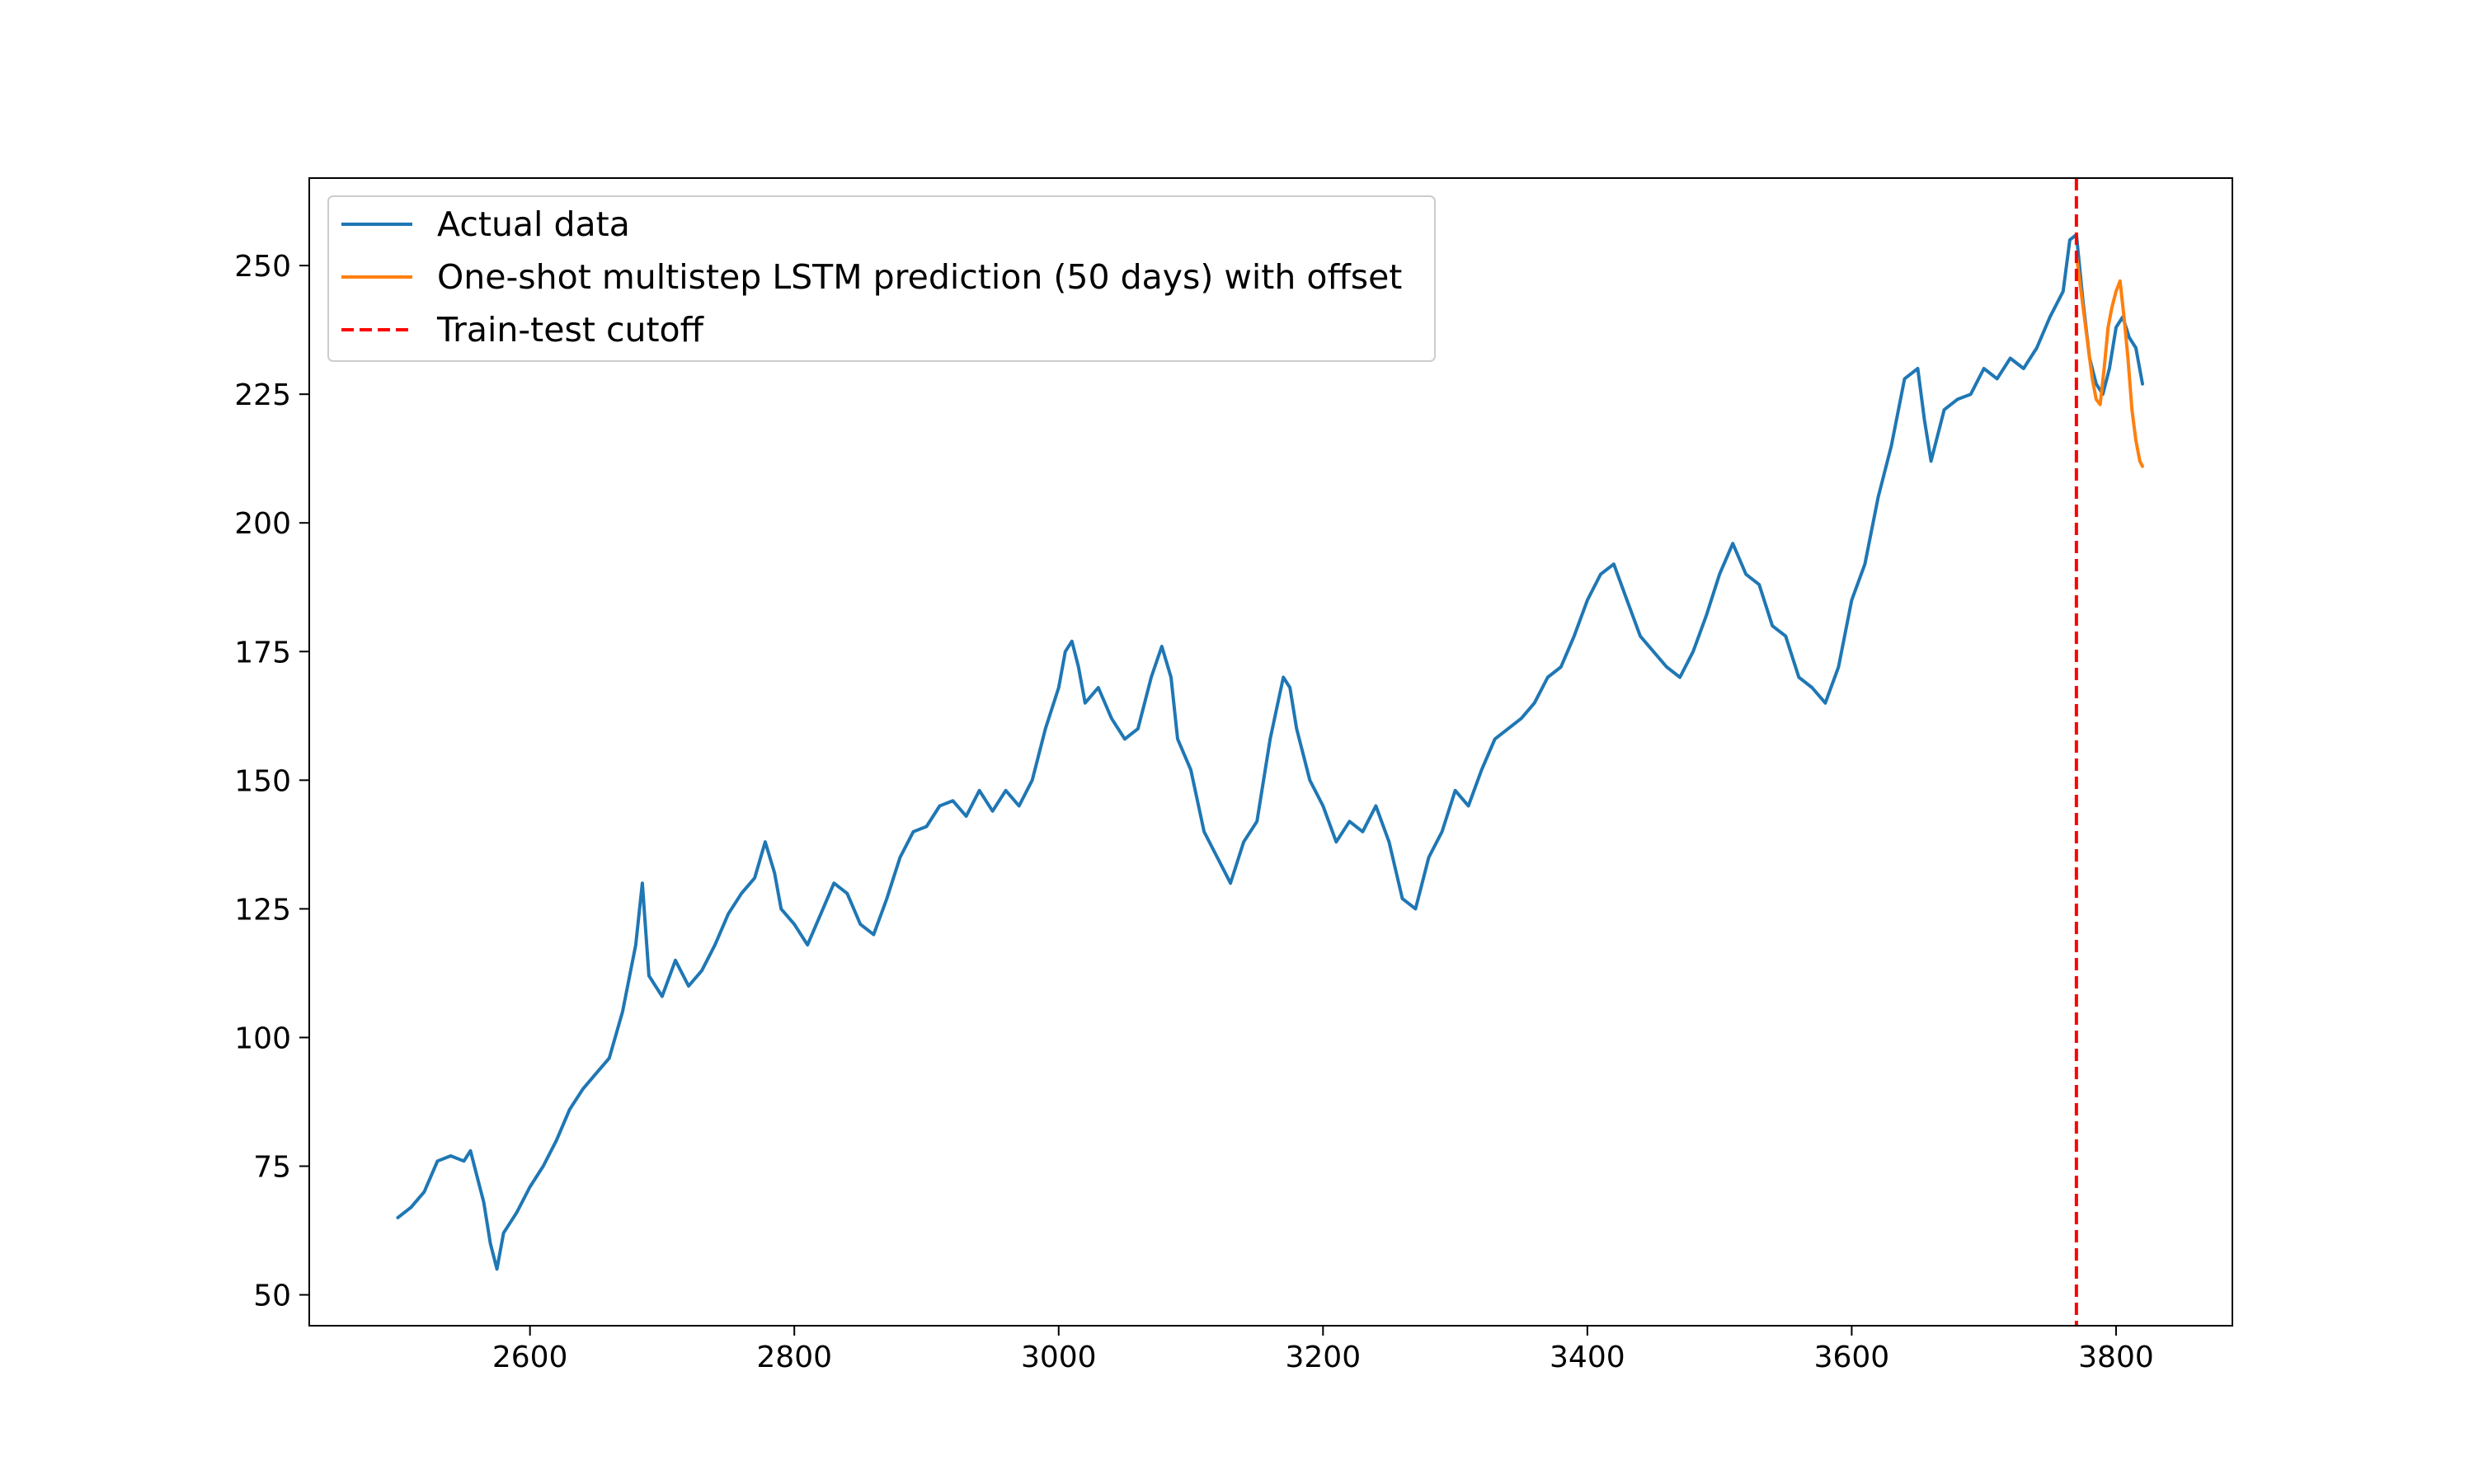 The width and height of the screenshot is (2474, 1484). Describe the element at coordinates (530, 1357) in the screenshot. I see `x-tick-label: 2600` at that location.